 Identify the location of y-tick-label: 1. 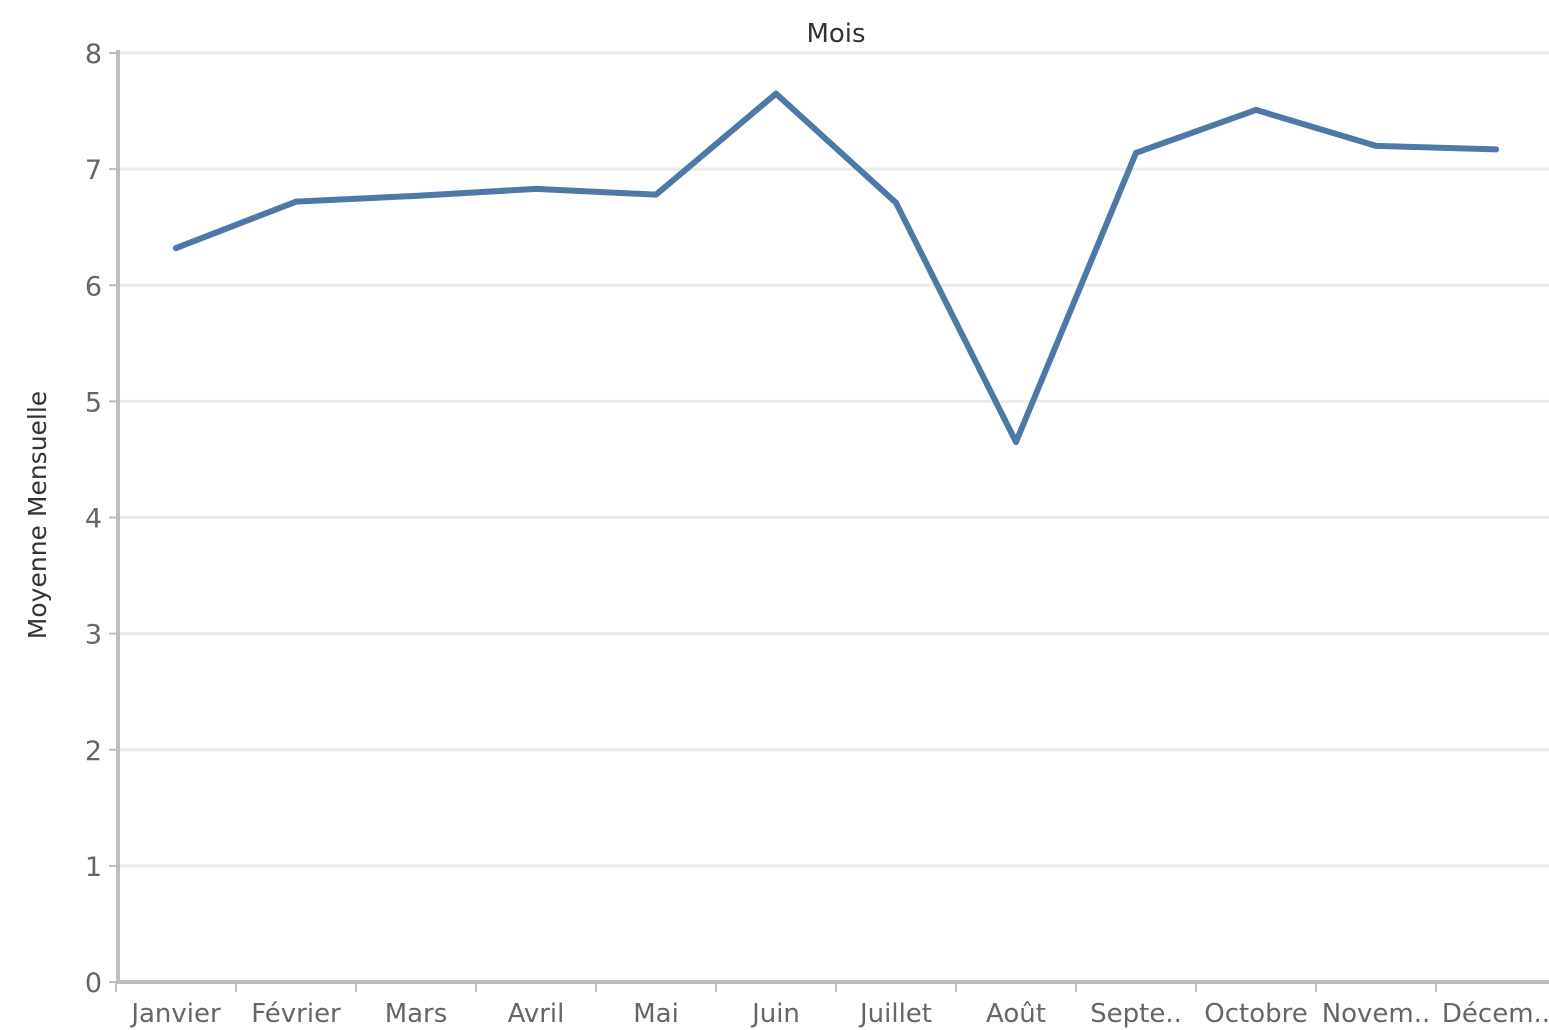
(93, 867).